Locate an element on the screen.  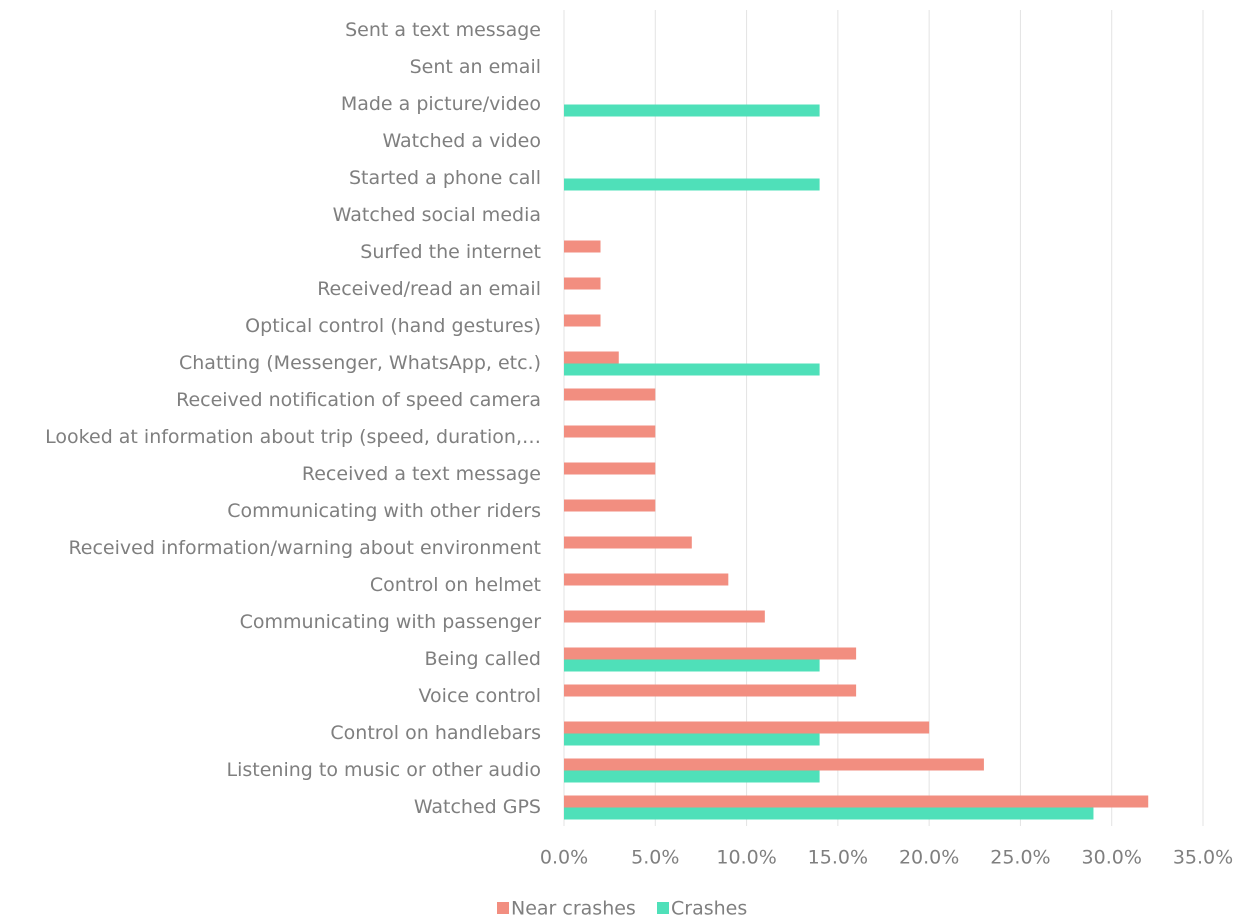
y-tick-label: Chatting (Messenger, WhatsApp, etc.) is located at coordinates (360, 363).